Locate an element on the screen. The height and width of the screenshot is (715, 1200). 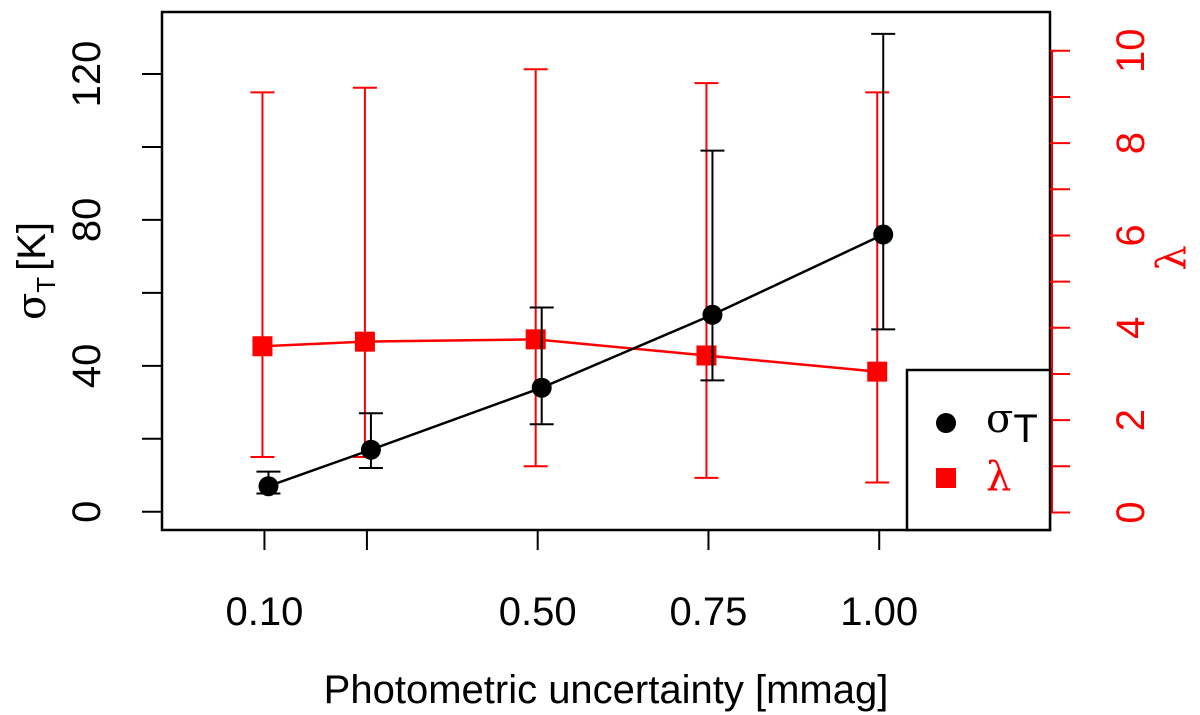
y-left-tick-label: 80 is located at coordinates (87, 220).